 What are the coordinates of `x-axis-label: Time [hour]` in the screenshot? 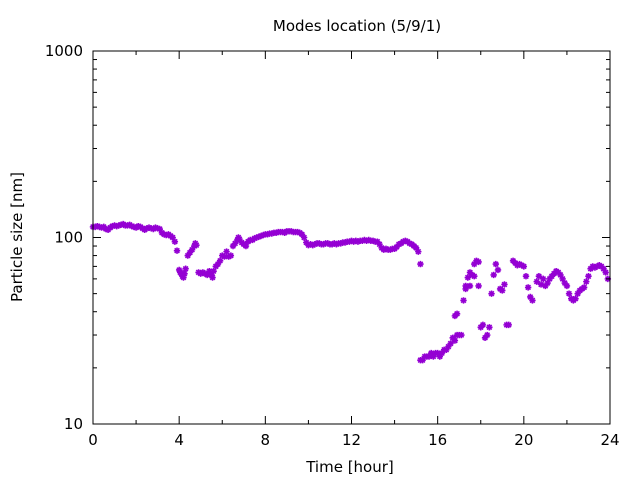 It's located at (349, 467).